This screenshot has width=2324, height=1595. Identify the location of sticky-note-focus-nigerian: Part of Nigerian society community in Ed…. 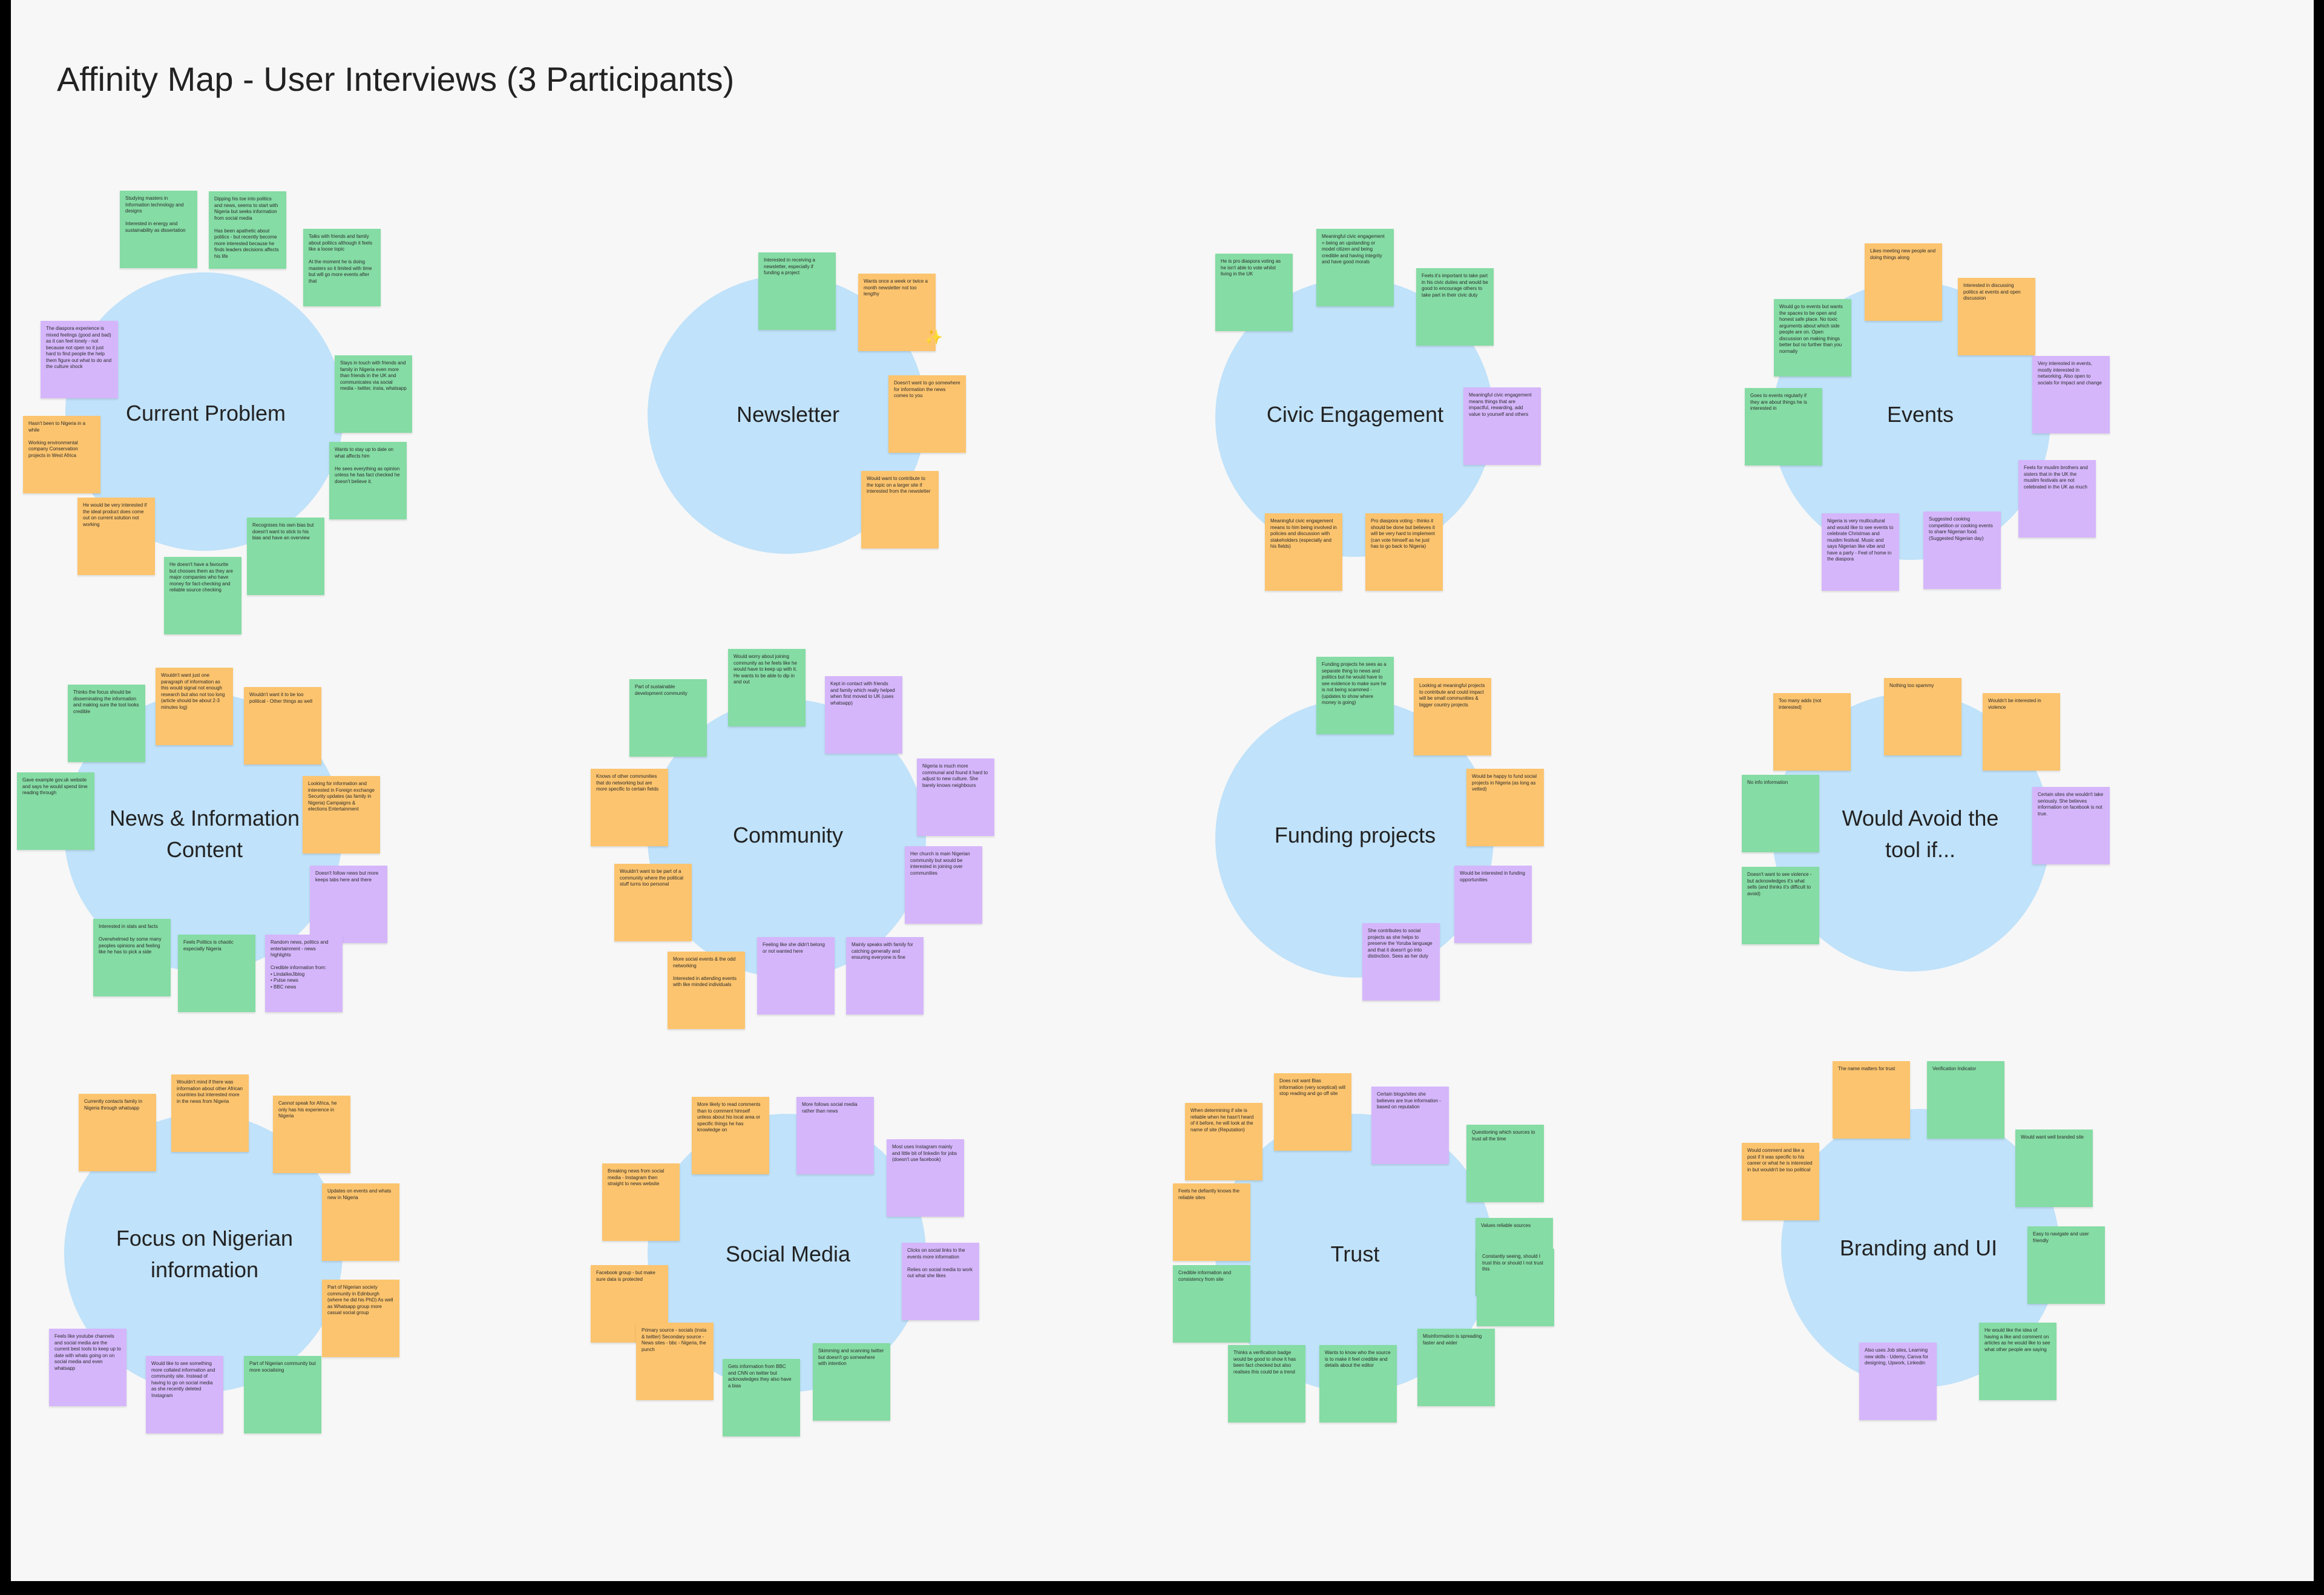
(360, 1318).